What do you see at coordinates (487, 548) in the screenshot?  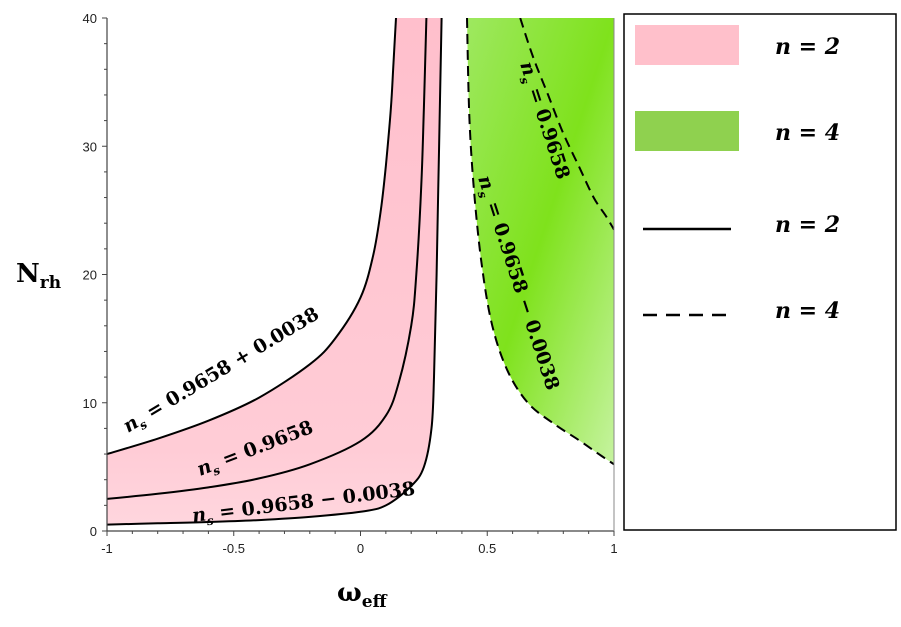 I see `x-tick-label: 0.5` at bounding box center [487, 548].